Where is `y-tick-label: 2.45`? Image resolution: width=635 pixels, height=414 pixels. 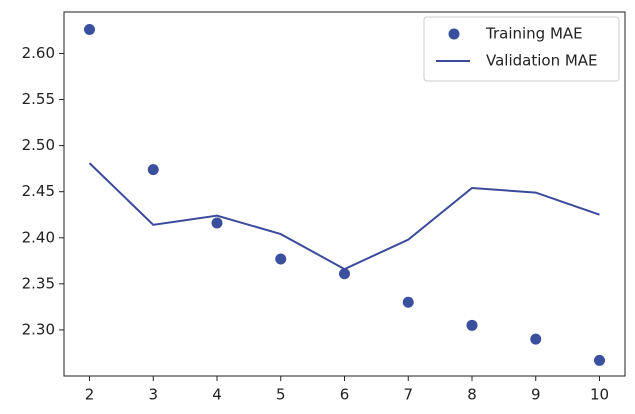
y-tick-label: 2.45 is located at coordinates (38, 191).